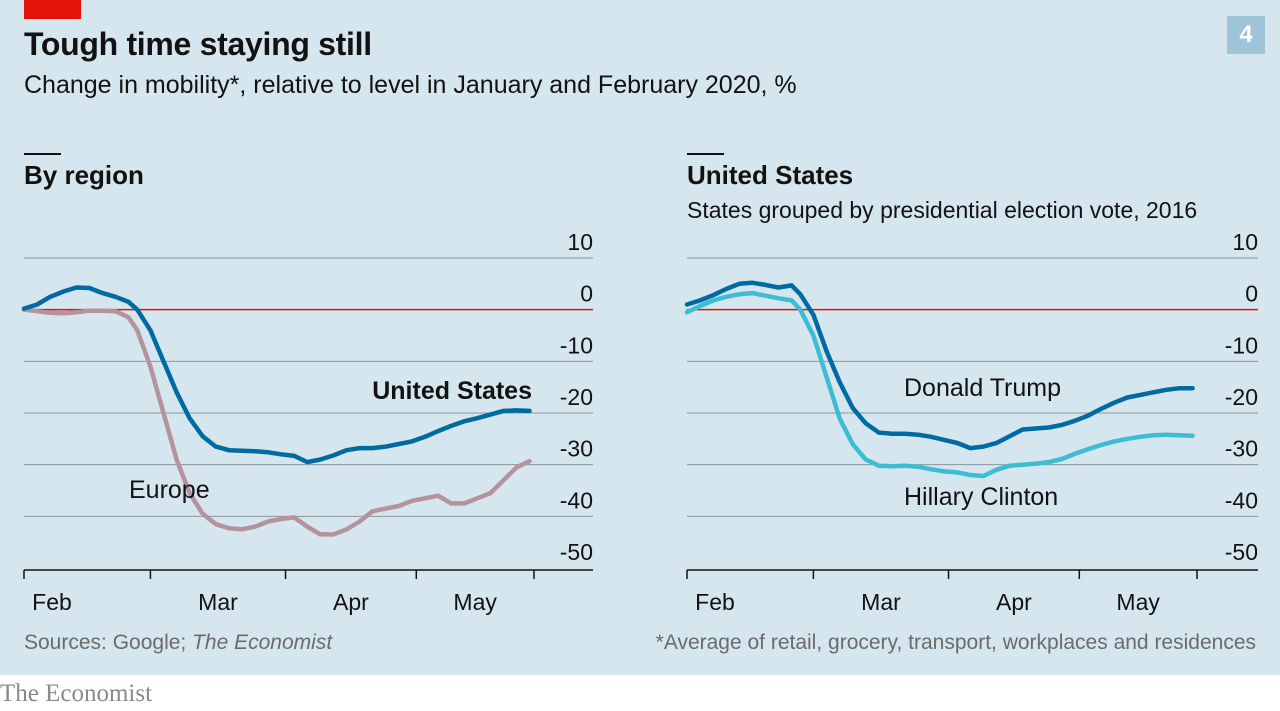 This screenshot has height=711, width=1280. What do you see at coordinates (84, 175) in the screenshot?
I see `left-panel-title: By region` at bounding box center [84, 175].